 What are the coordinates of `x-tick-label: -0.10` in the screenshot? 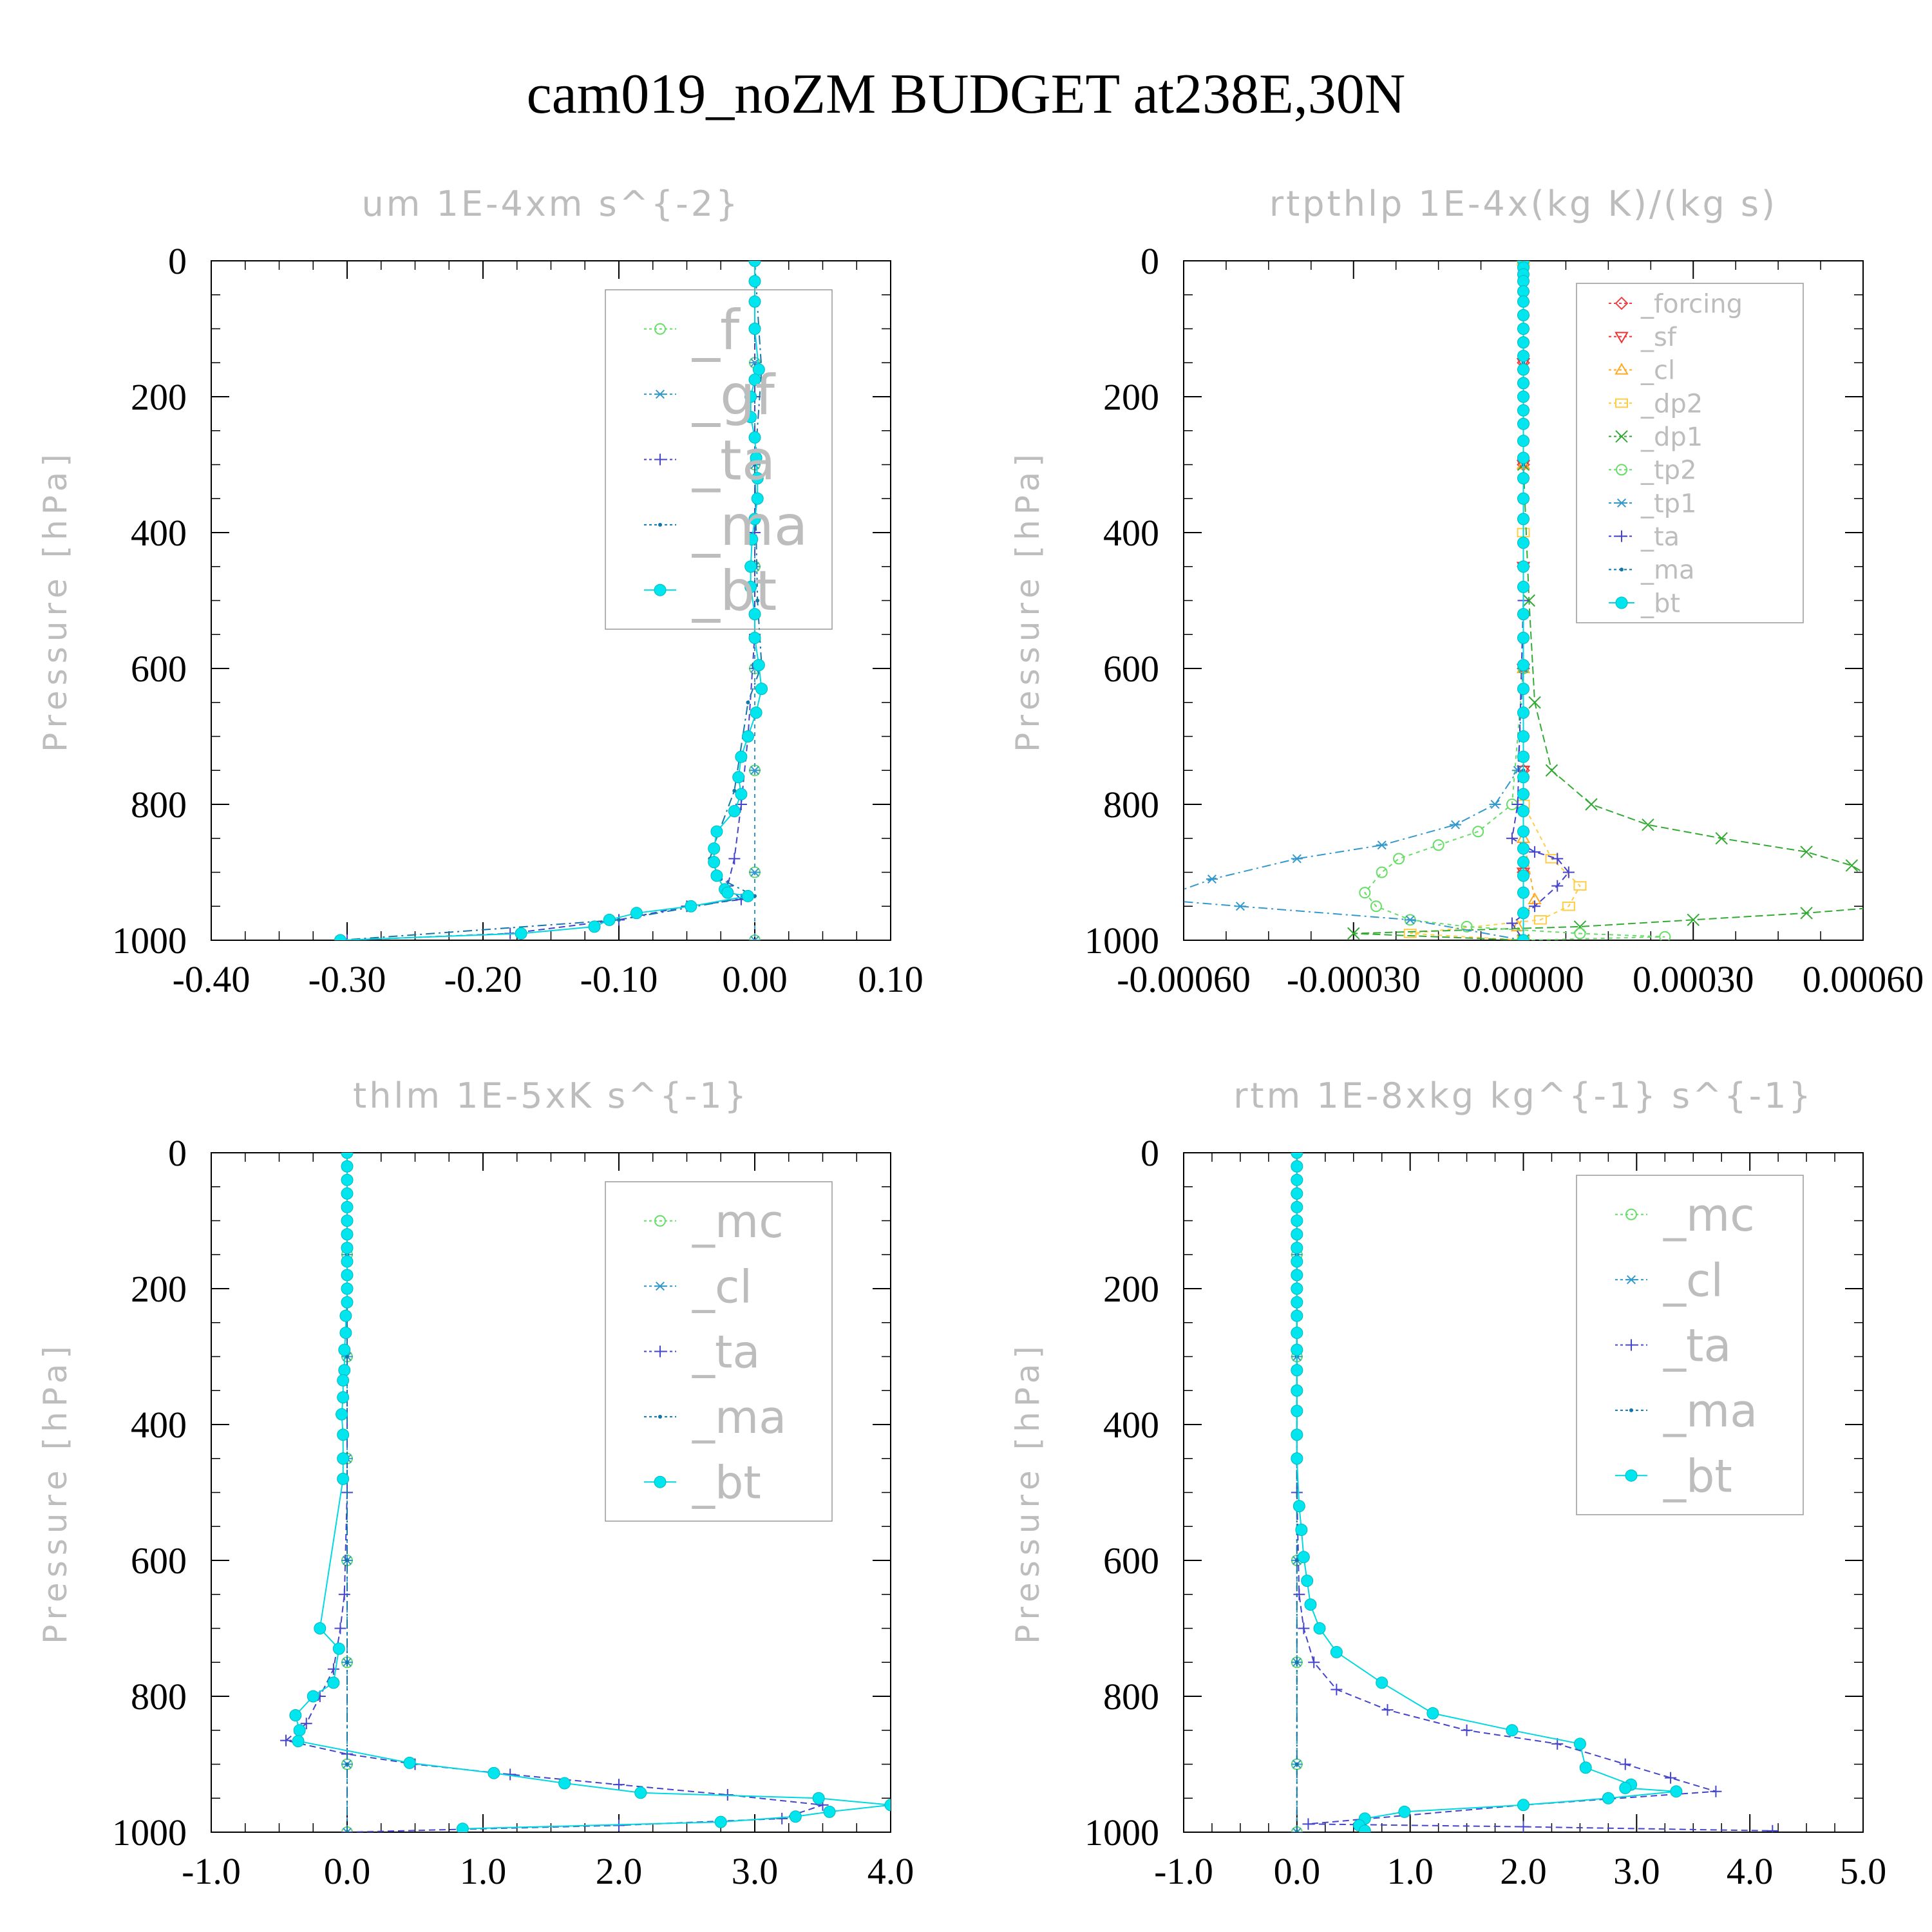 It's located at (619, 979).